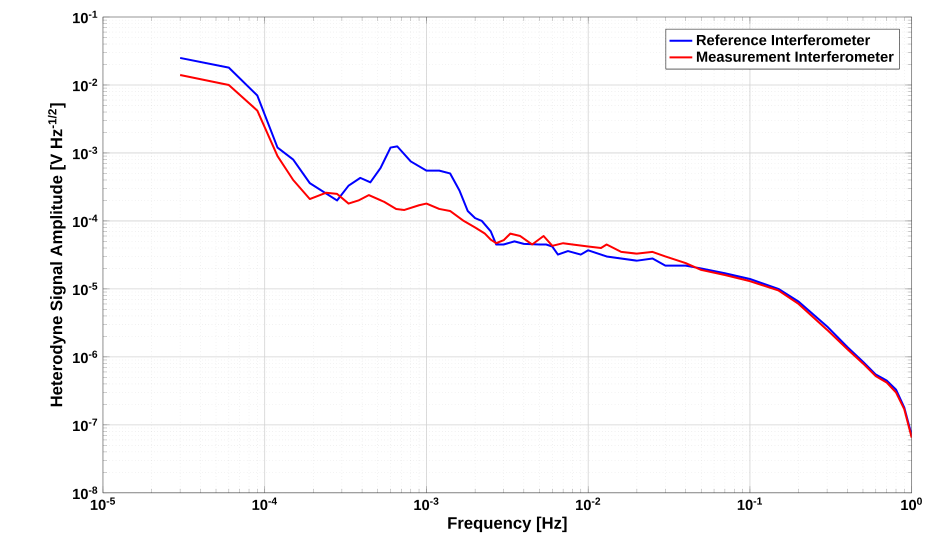  What do you see at coordinates (265, 504) in the screenshot?
I see `x-tick-label: 10$^{-4}$` at bounding box center [265, 504].